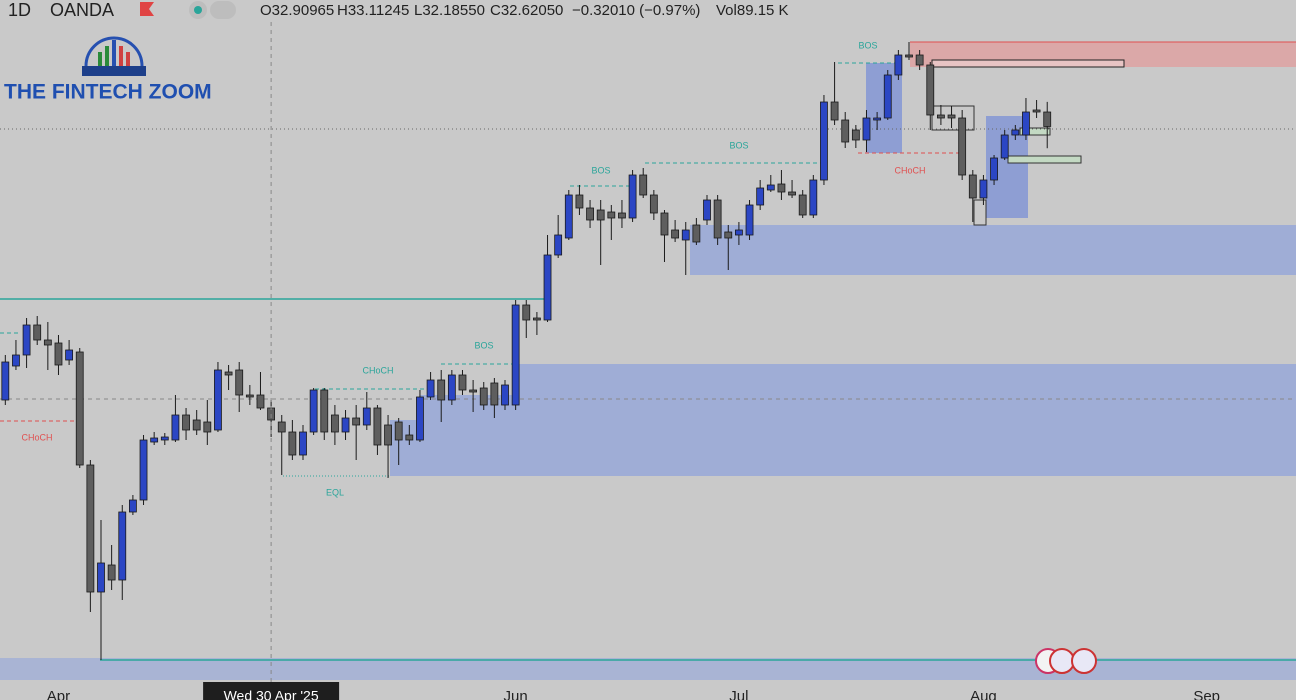  What do you see at coordinates (1206, 694) in the screenshot?
I see `x-tick-label: Sep` at bounding box center [1206, 694].